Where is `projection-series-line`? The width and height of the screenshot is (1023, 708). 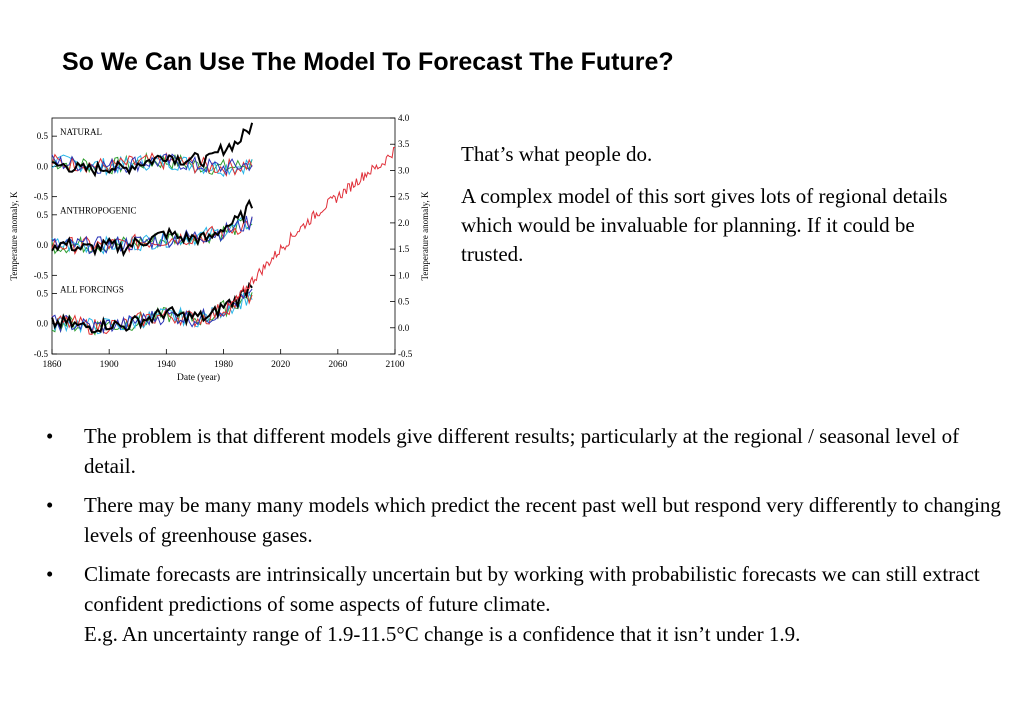
projection-series-line is located at coordinates (309, 231).